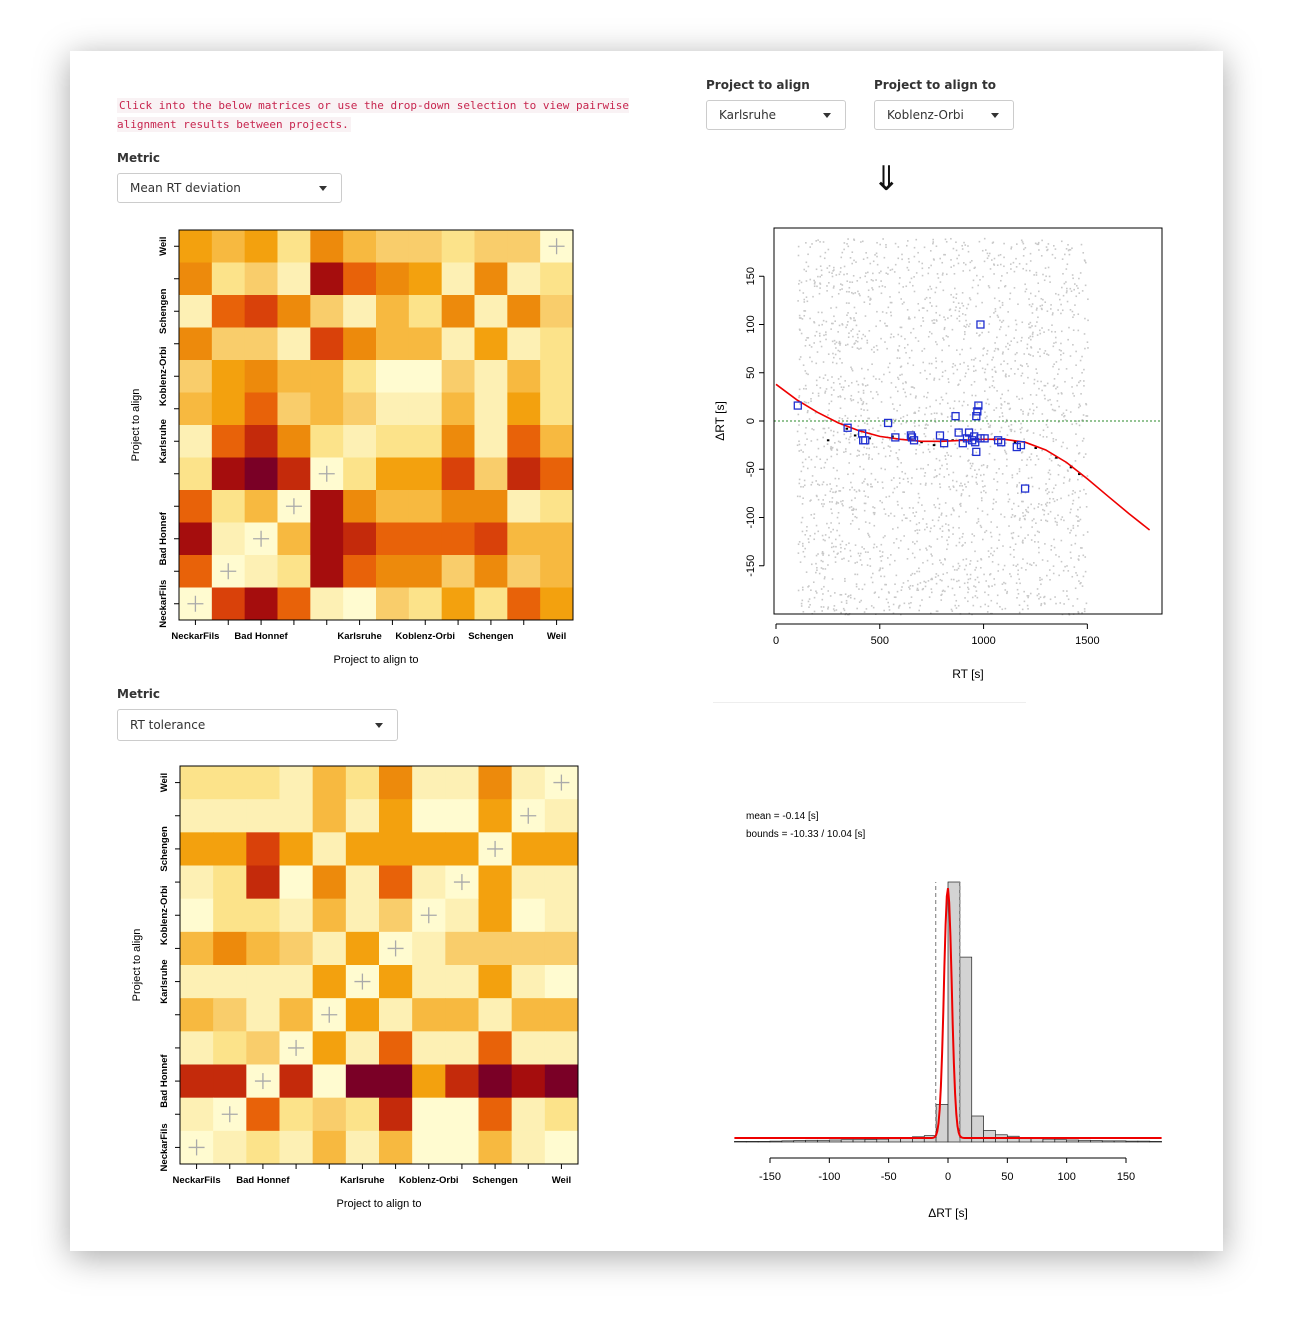  I want to click on y-tick-label: Koblenz-Orbi, so click(163, 376).